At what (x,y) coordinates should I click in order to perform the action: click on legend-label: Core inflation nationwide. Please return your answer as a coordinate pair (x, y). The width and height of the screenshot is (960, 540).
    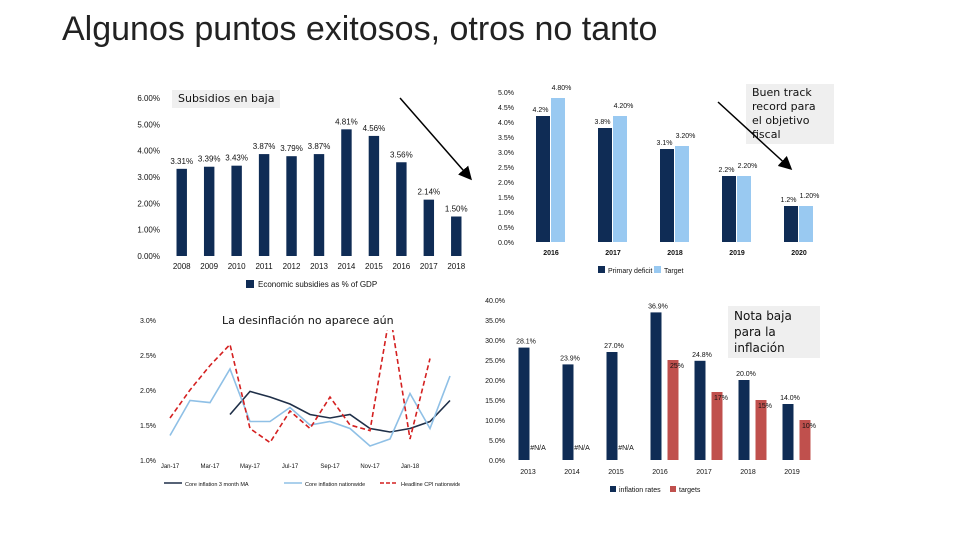
    Looking at the image, I should click on (335, 485).